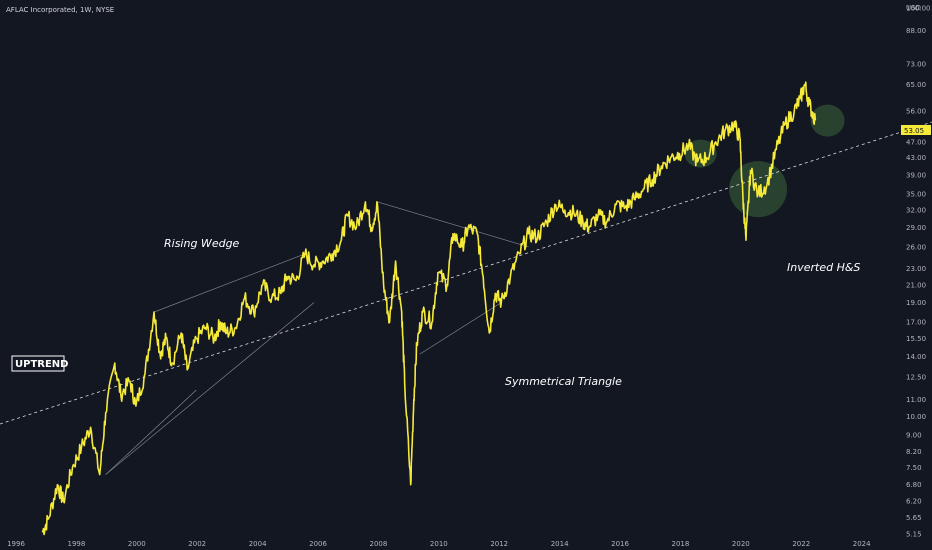 This screenshot has width=932, height=550. What do you see at coordinates (563, 381) in the screenshot?
I see `annotation-symmetrical-triangle: Symmetrical Triangle` at bounding box center [563, 381].